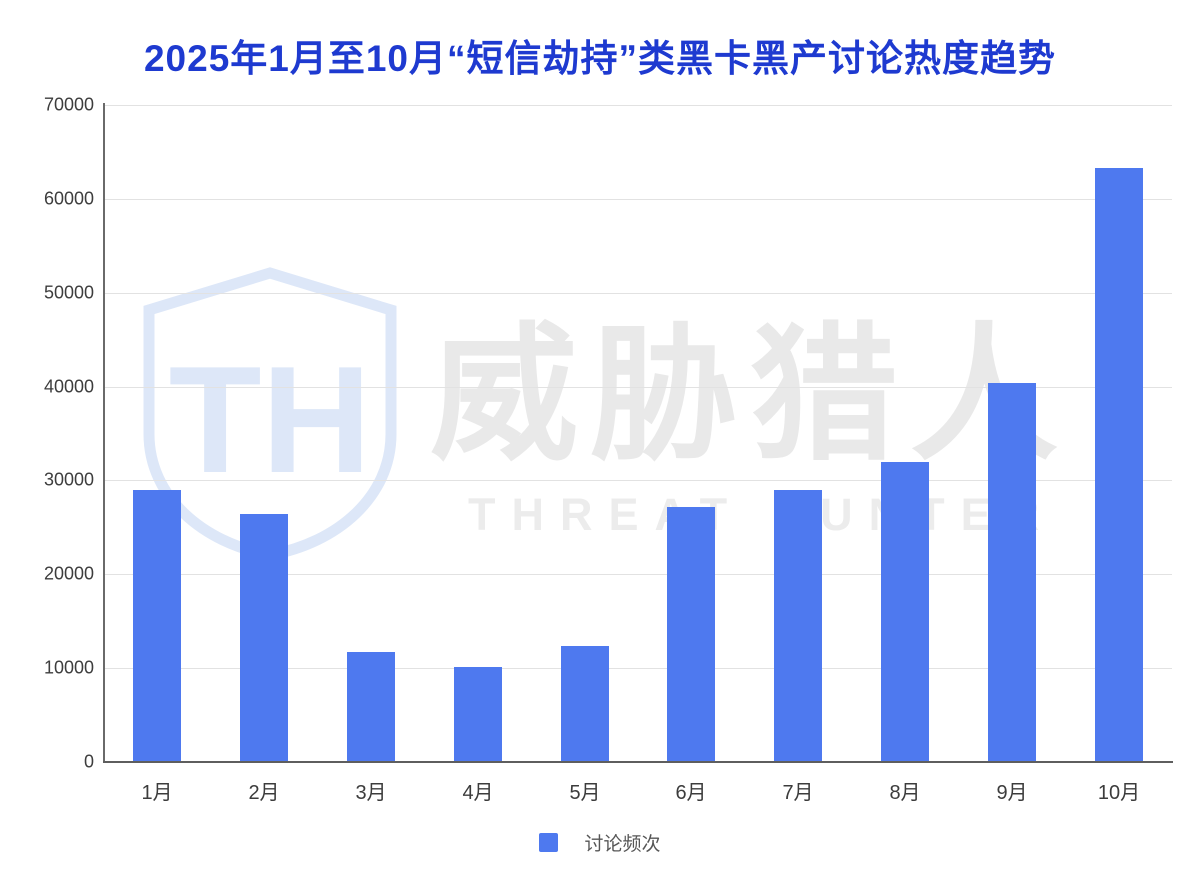 Image resolution: width=1200 pixels, height=878 pixels. I want to click on y-axis-label-0: 0, so click(88, 761).